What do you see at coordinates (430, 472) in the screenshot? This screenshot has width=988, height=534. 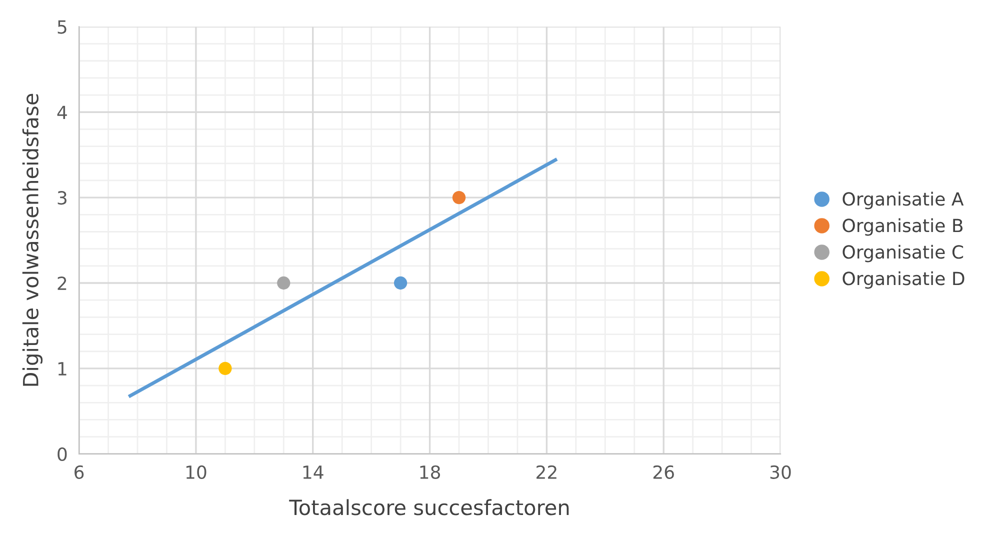 I see `x-tick-label: 18` at bounding box center [430, 472].